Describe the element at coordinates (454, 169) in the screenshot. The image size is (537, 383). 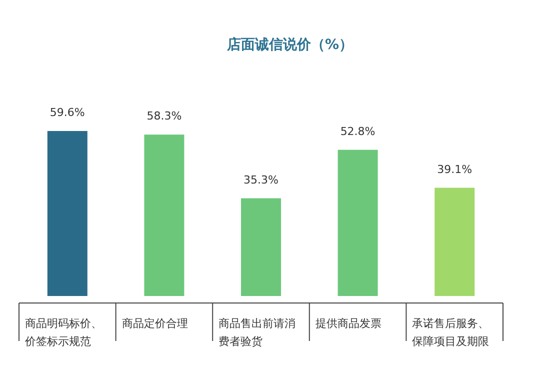
I see `data-label: 39.1%` at that location.